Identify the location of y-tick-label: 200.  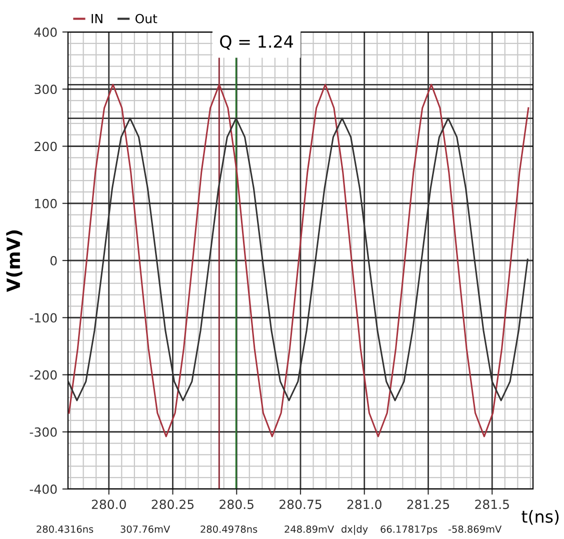
(45, 147).